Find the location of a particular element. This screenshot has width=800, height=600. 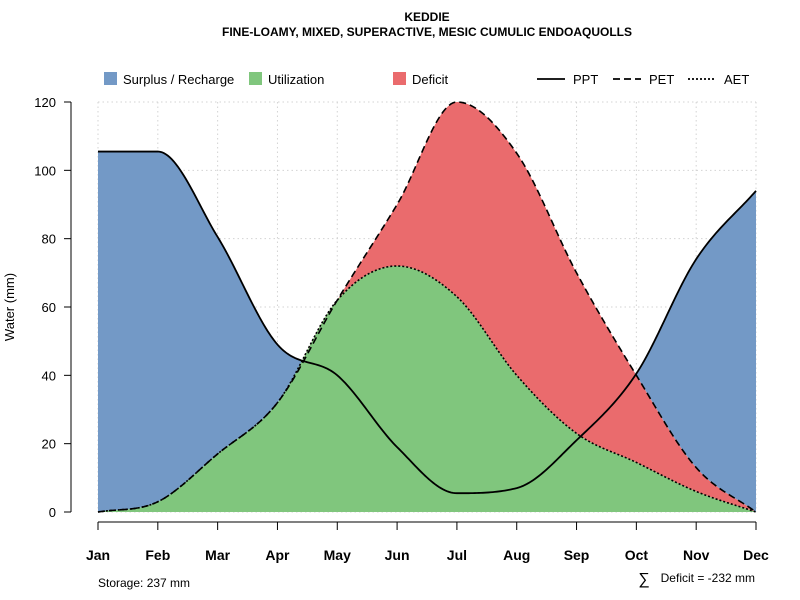

y-tick-label: 40 is located at coordinates (49, 375).